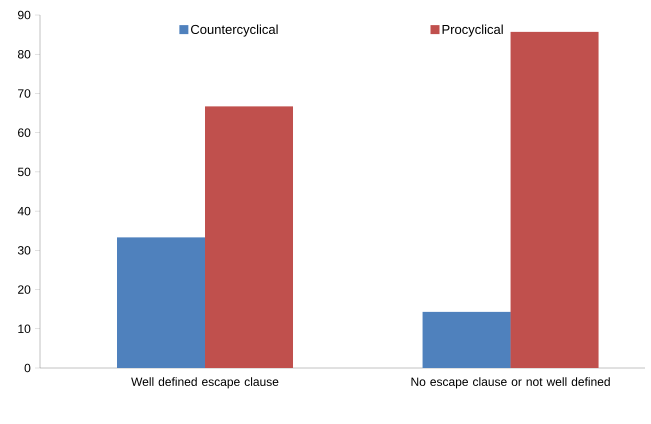 The height and width of the screenshot is (424, 651). Describe the element at coordinates (24, 93) in the screenshot. I see `y-tick-label: 70` at that location.